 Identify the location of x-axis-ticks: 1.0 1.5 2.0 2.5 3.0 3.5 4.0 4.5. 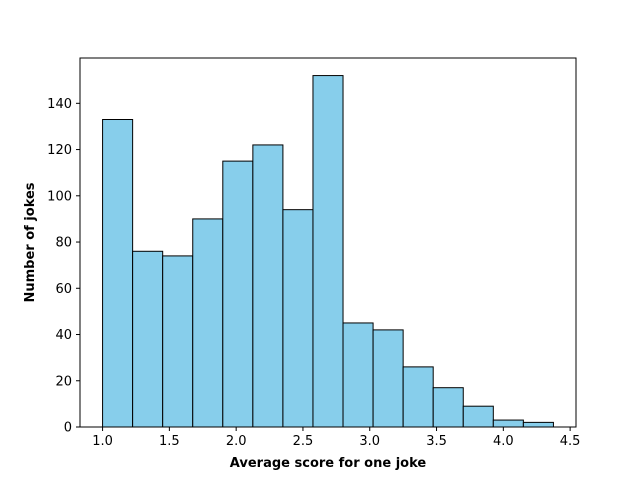
(336, 438).